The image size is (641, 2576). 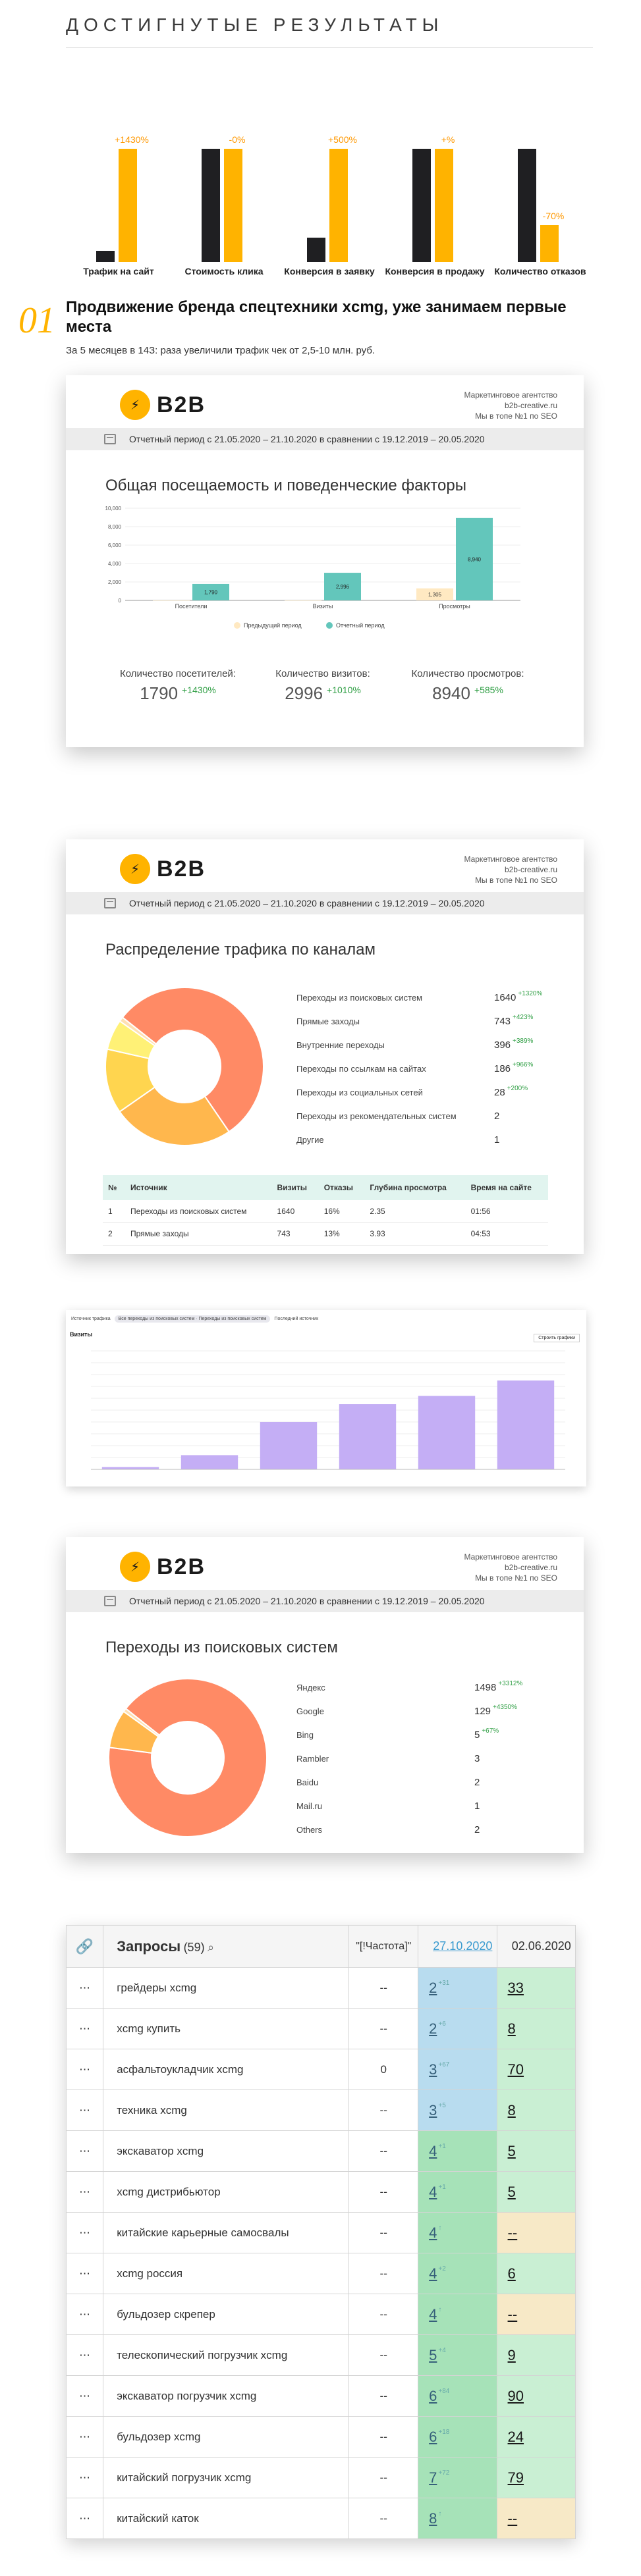 I want to click on table-row: ⋯ асфальтоукладчик xcmg 0 3 +67 70, so click(x=320, y=2069).